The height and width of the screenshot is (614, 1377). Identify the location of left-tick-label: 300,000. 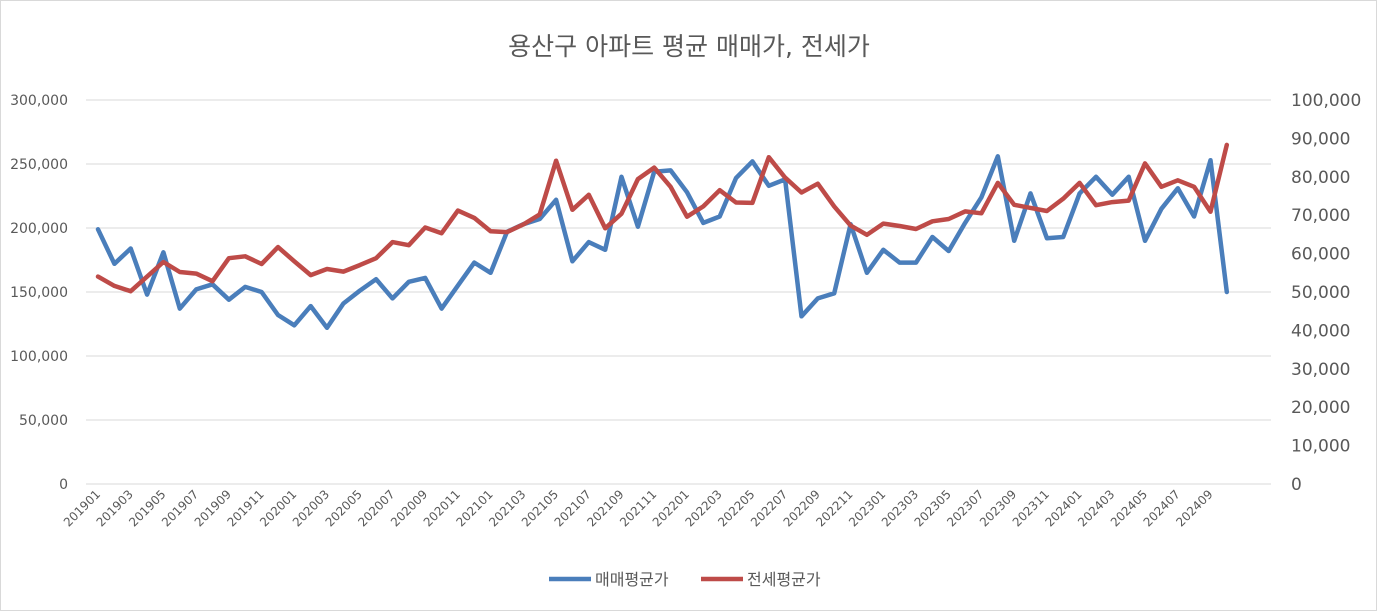
(39, 101).